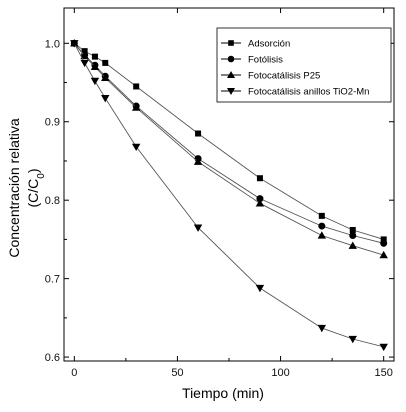 This screenshot has height=412, width=406. Describe the element at coordinates (308, 92) in the screenshot. I see `legend-label: Fotocatálisis anillos TiO2-Mn` at that location.